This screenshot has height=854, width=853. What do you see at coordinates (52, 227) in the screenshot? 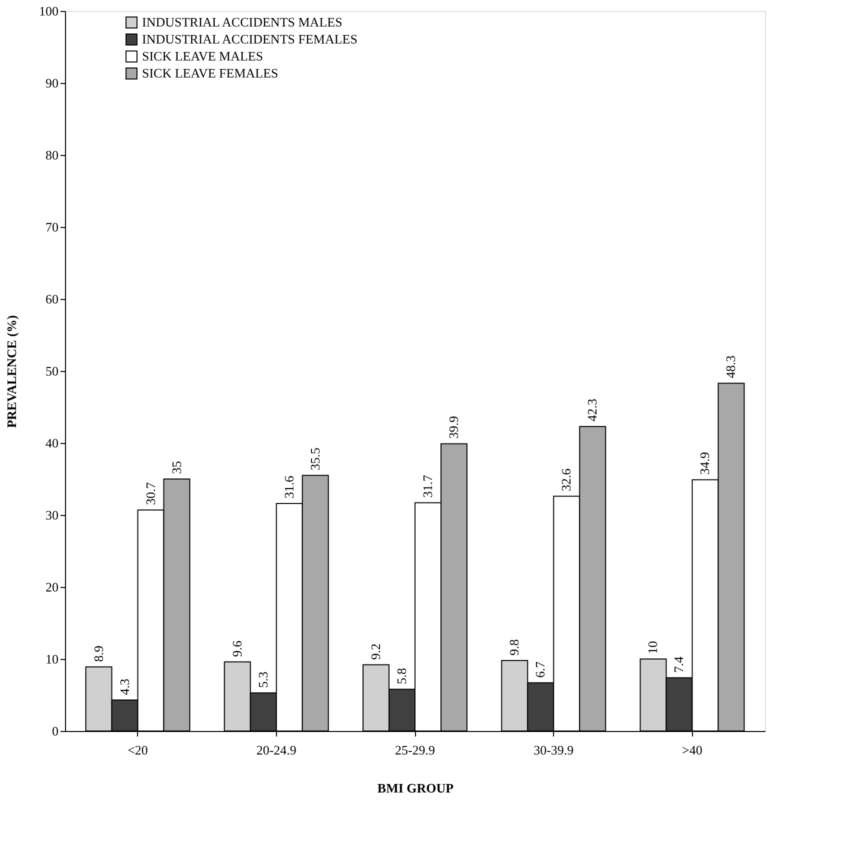
I see `y-tick-label: 70` at bounding box center [52, 227].